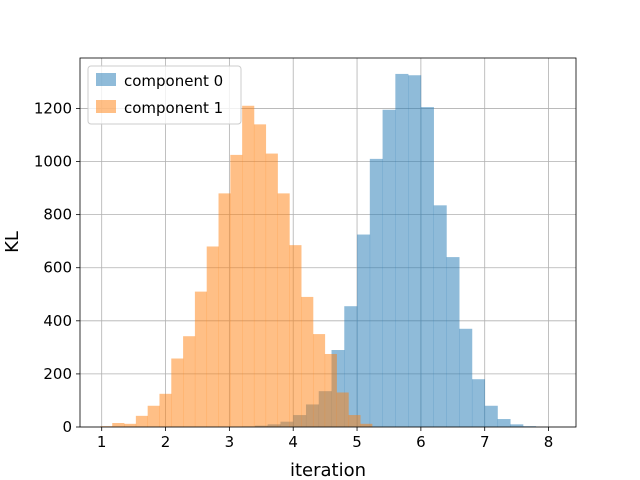 This screenshot has width=640, height=480. I want to click on y-axis-ticks: 0 200 400 600 800 1000 1200, so click(57, 267).